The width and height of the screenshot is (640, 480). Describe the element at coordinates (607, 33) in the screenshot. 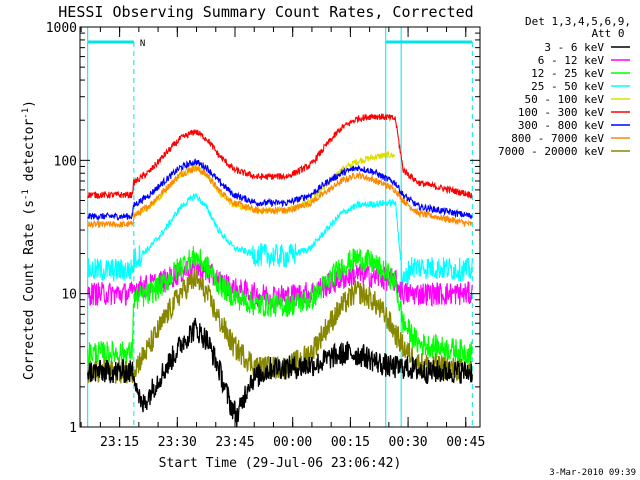

I see `legend-header-attenuator: Att 0` at that location.